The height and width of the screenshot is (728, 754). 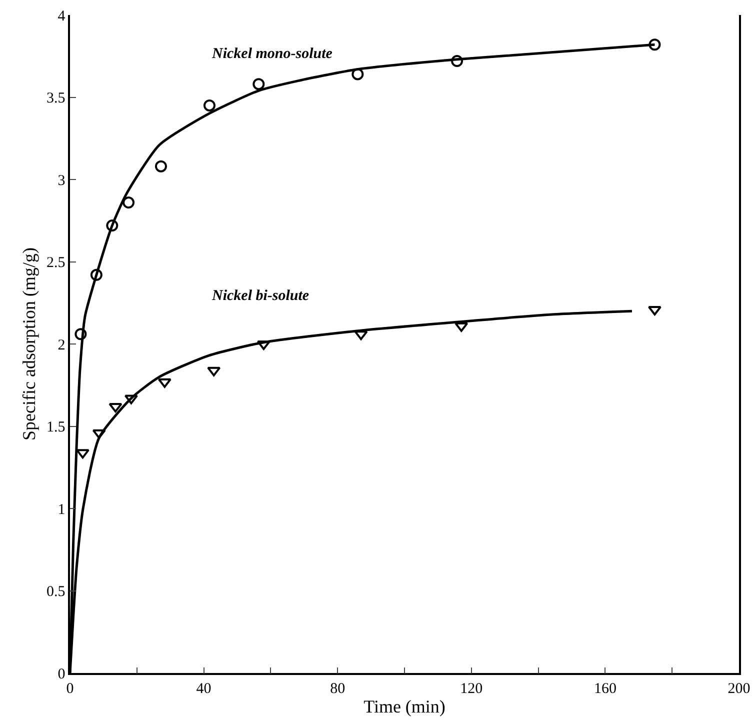 What do you see at coordinates (62, 345) in the screenshot?
I see `y-tick-label: 2` at bounding box center [62, 345].